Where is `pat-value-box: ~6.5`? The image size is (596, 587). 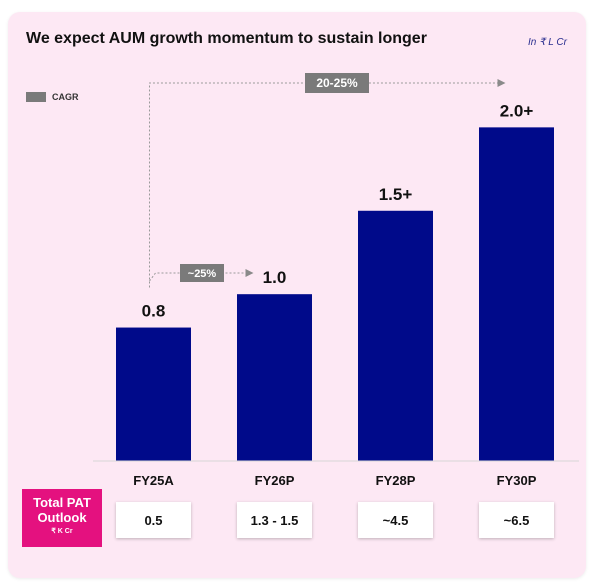
pat-value-box: ~6.5 is located at coordinates (516, 520).